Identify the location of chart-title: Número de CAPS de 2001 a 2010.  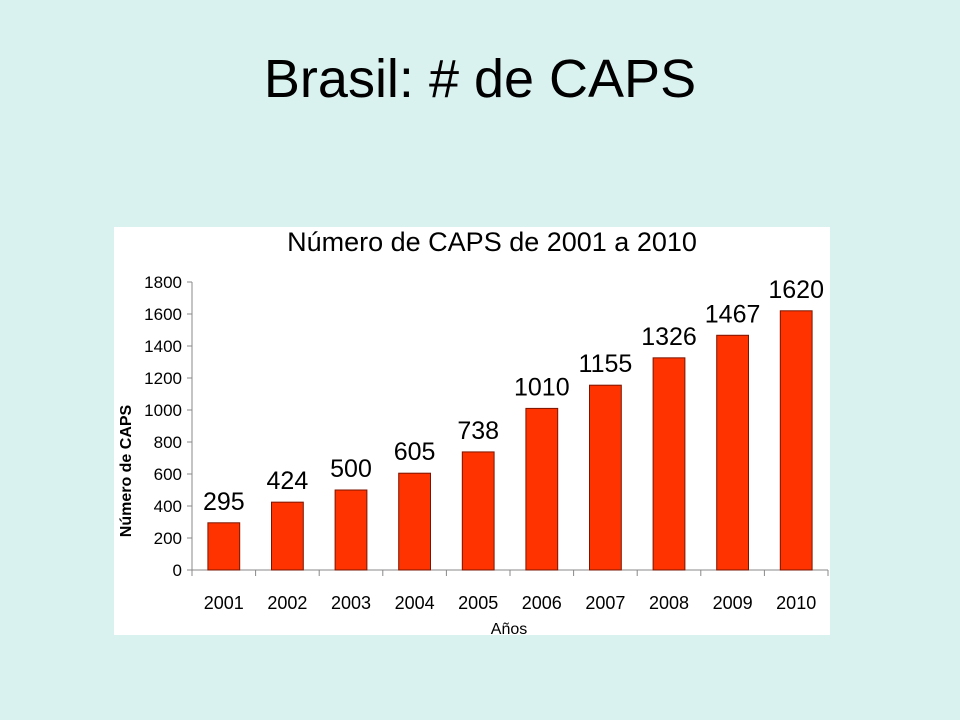
(492, 242).